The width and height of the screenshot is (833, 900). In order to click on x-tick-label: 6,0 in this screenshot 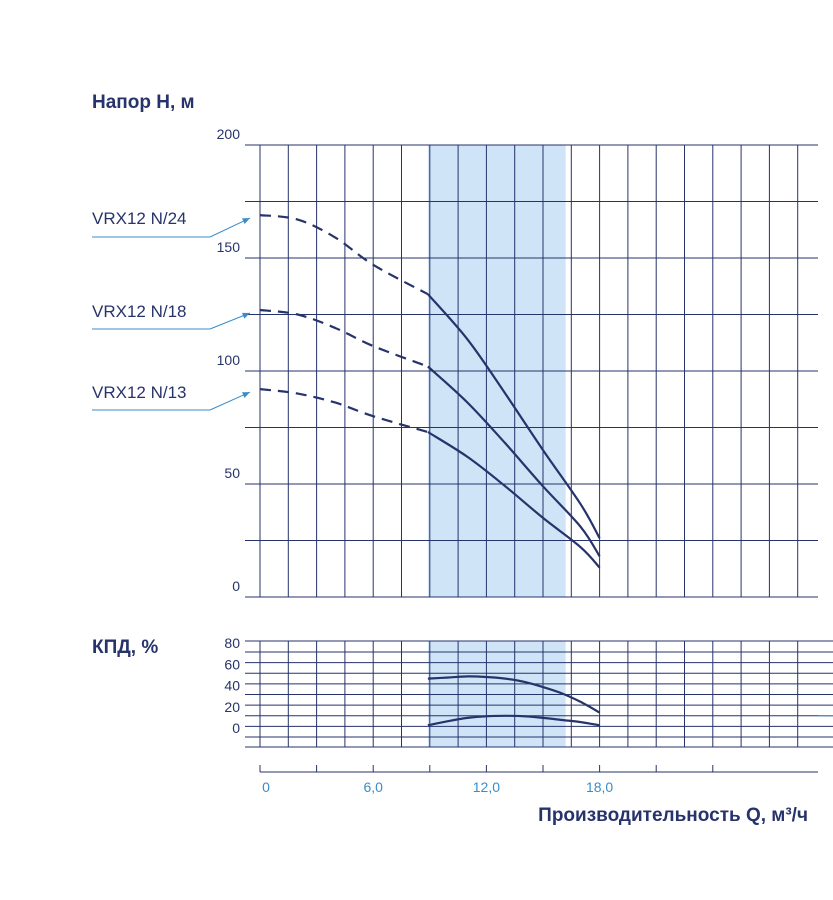, I will do `click(373, 787)`.